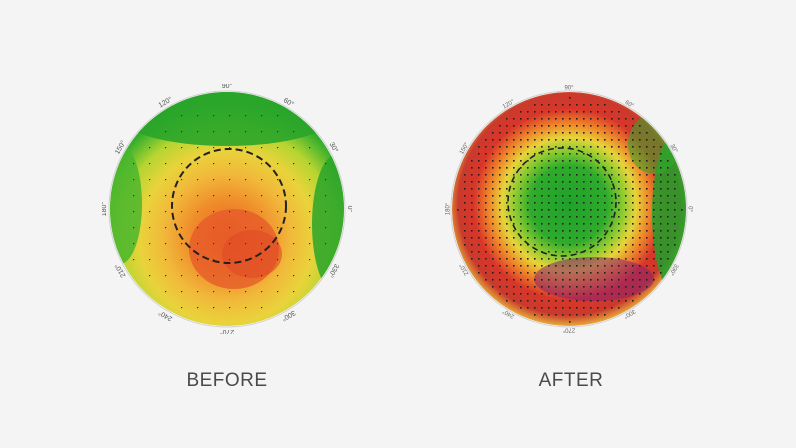  I want to click on ring-label: 180°, so click(449, 208).